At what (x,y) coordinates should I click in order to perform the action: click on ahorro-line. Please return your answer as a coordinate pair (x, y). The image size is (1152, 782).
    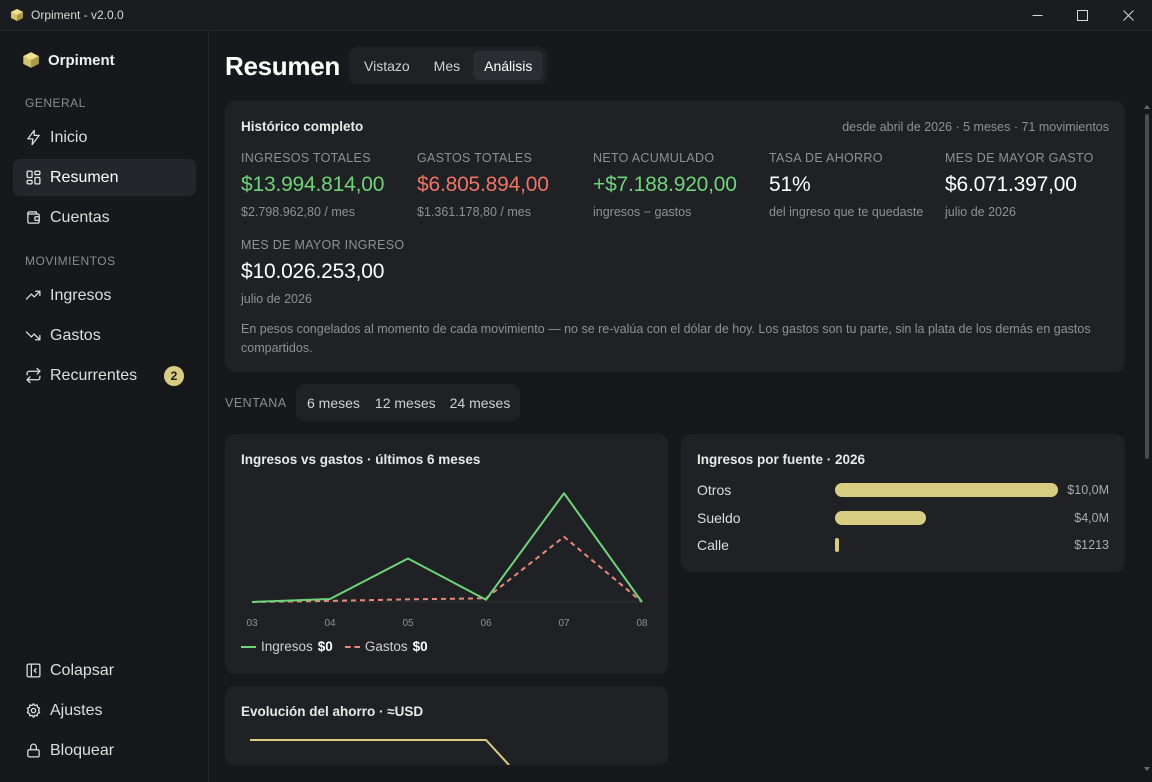
    Looking at the image, I should click on (380, 752).